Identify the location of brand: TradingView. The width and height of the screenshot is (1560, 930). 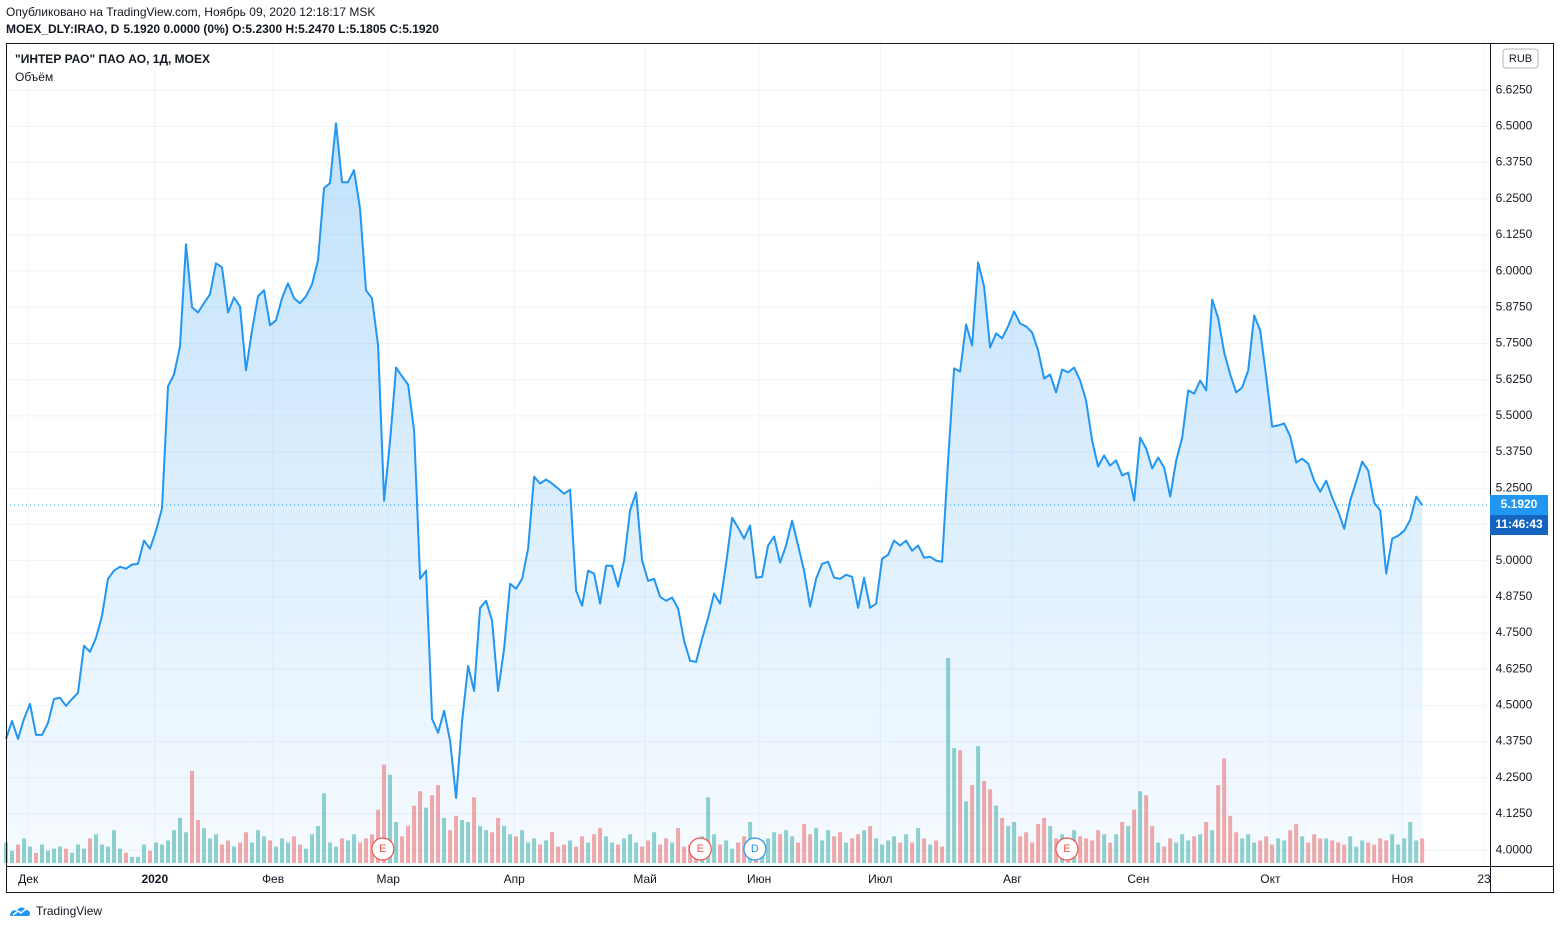
(69, 911).